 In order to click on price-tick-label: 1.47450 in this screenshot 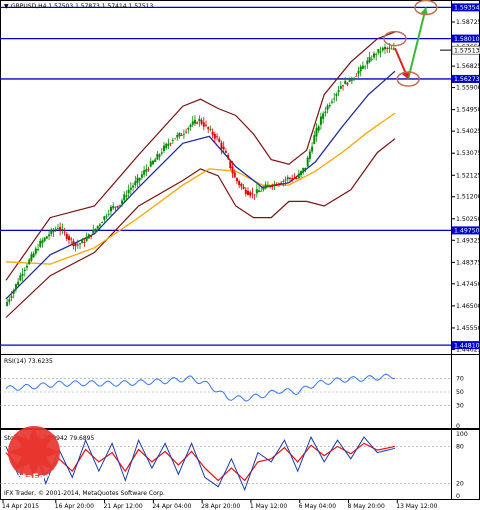, I will do `click(468, 284)`.